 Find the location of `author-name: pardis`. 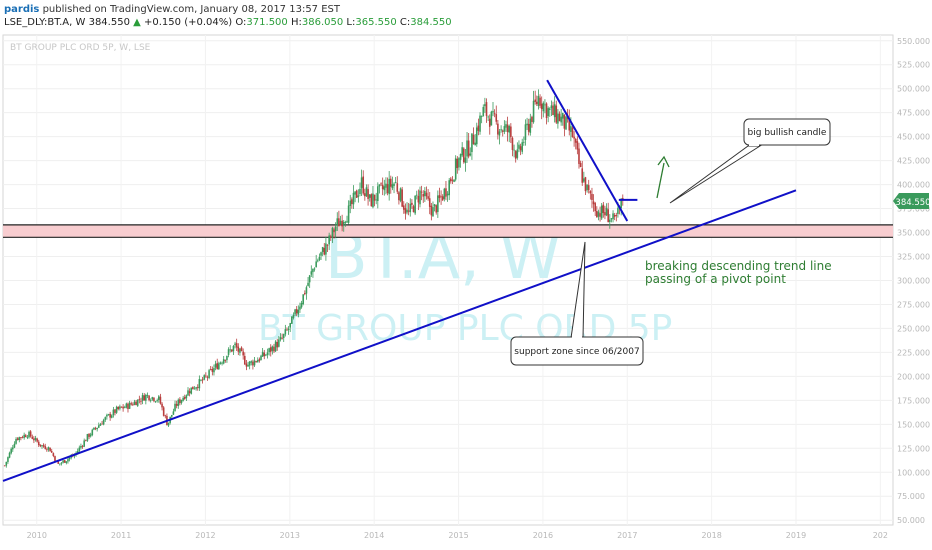

author-name: pardis is located at coordinates (22, 9).